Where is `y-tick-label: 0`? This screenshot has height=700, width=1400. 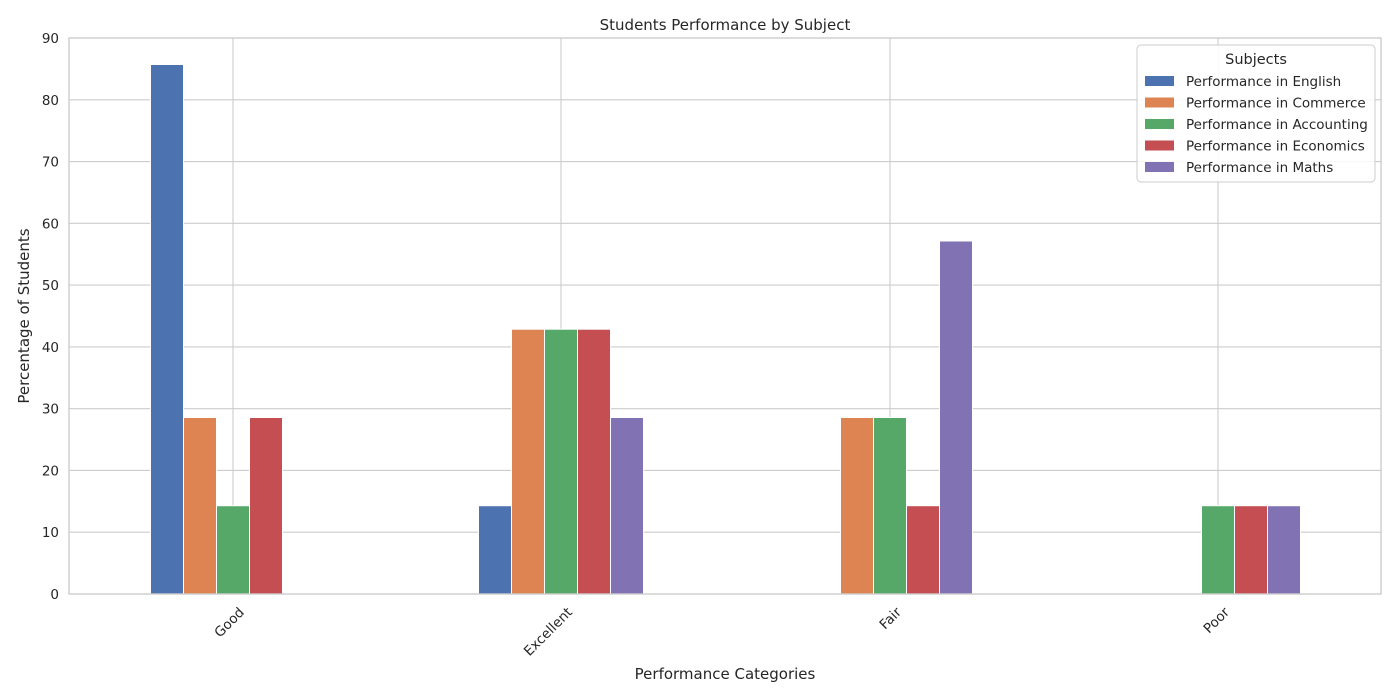
y-tick-label: 0 is located at coordinates (54, 595).